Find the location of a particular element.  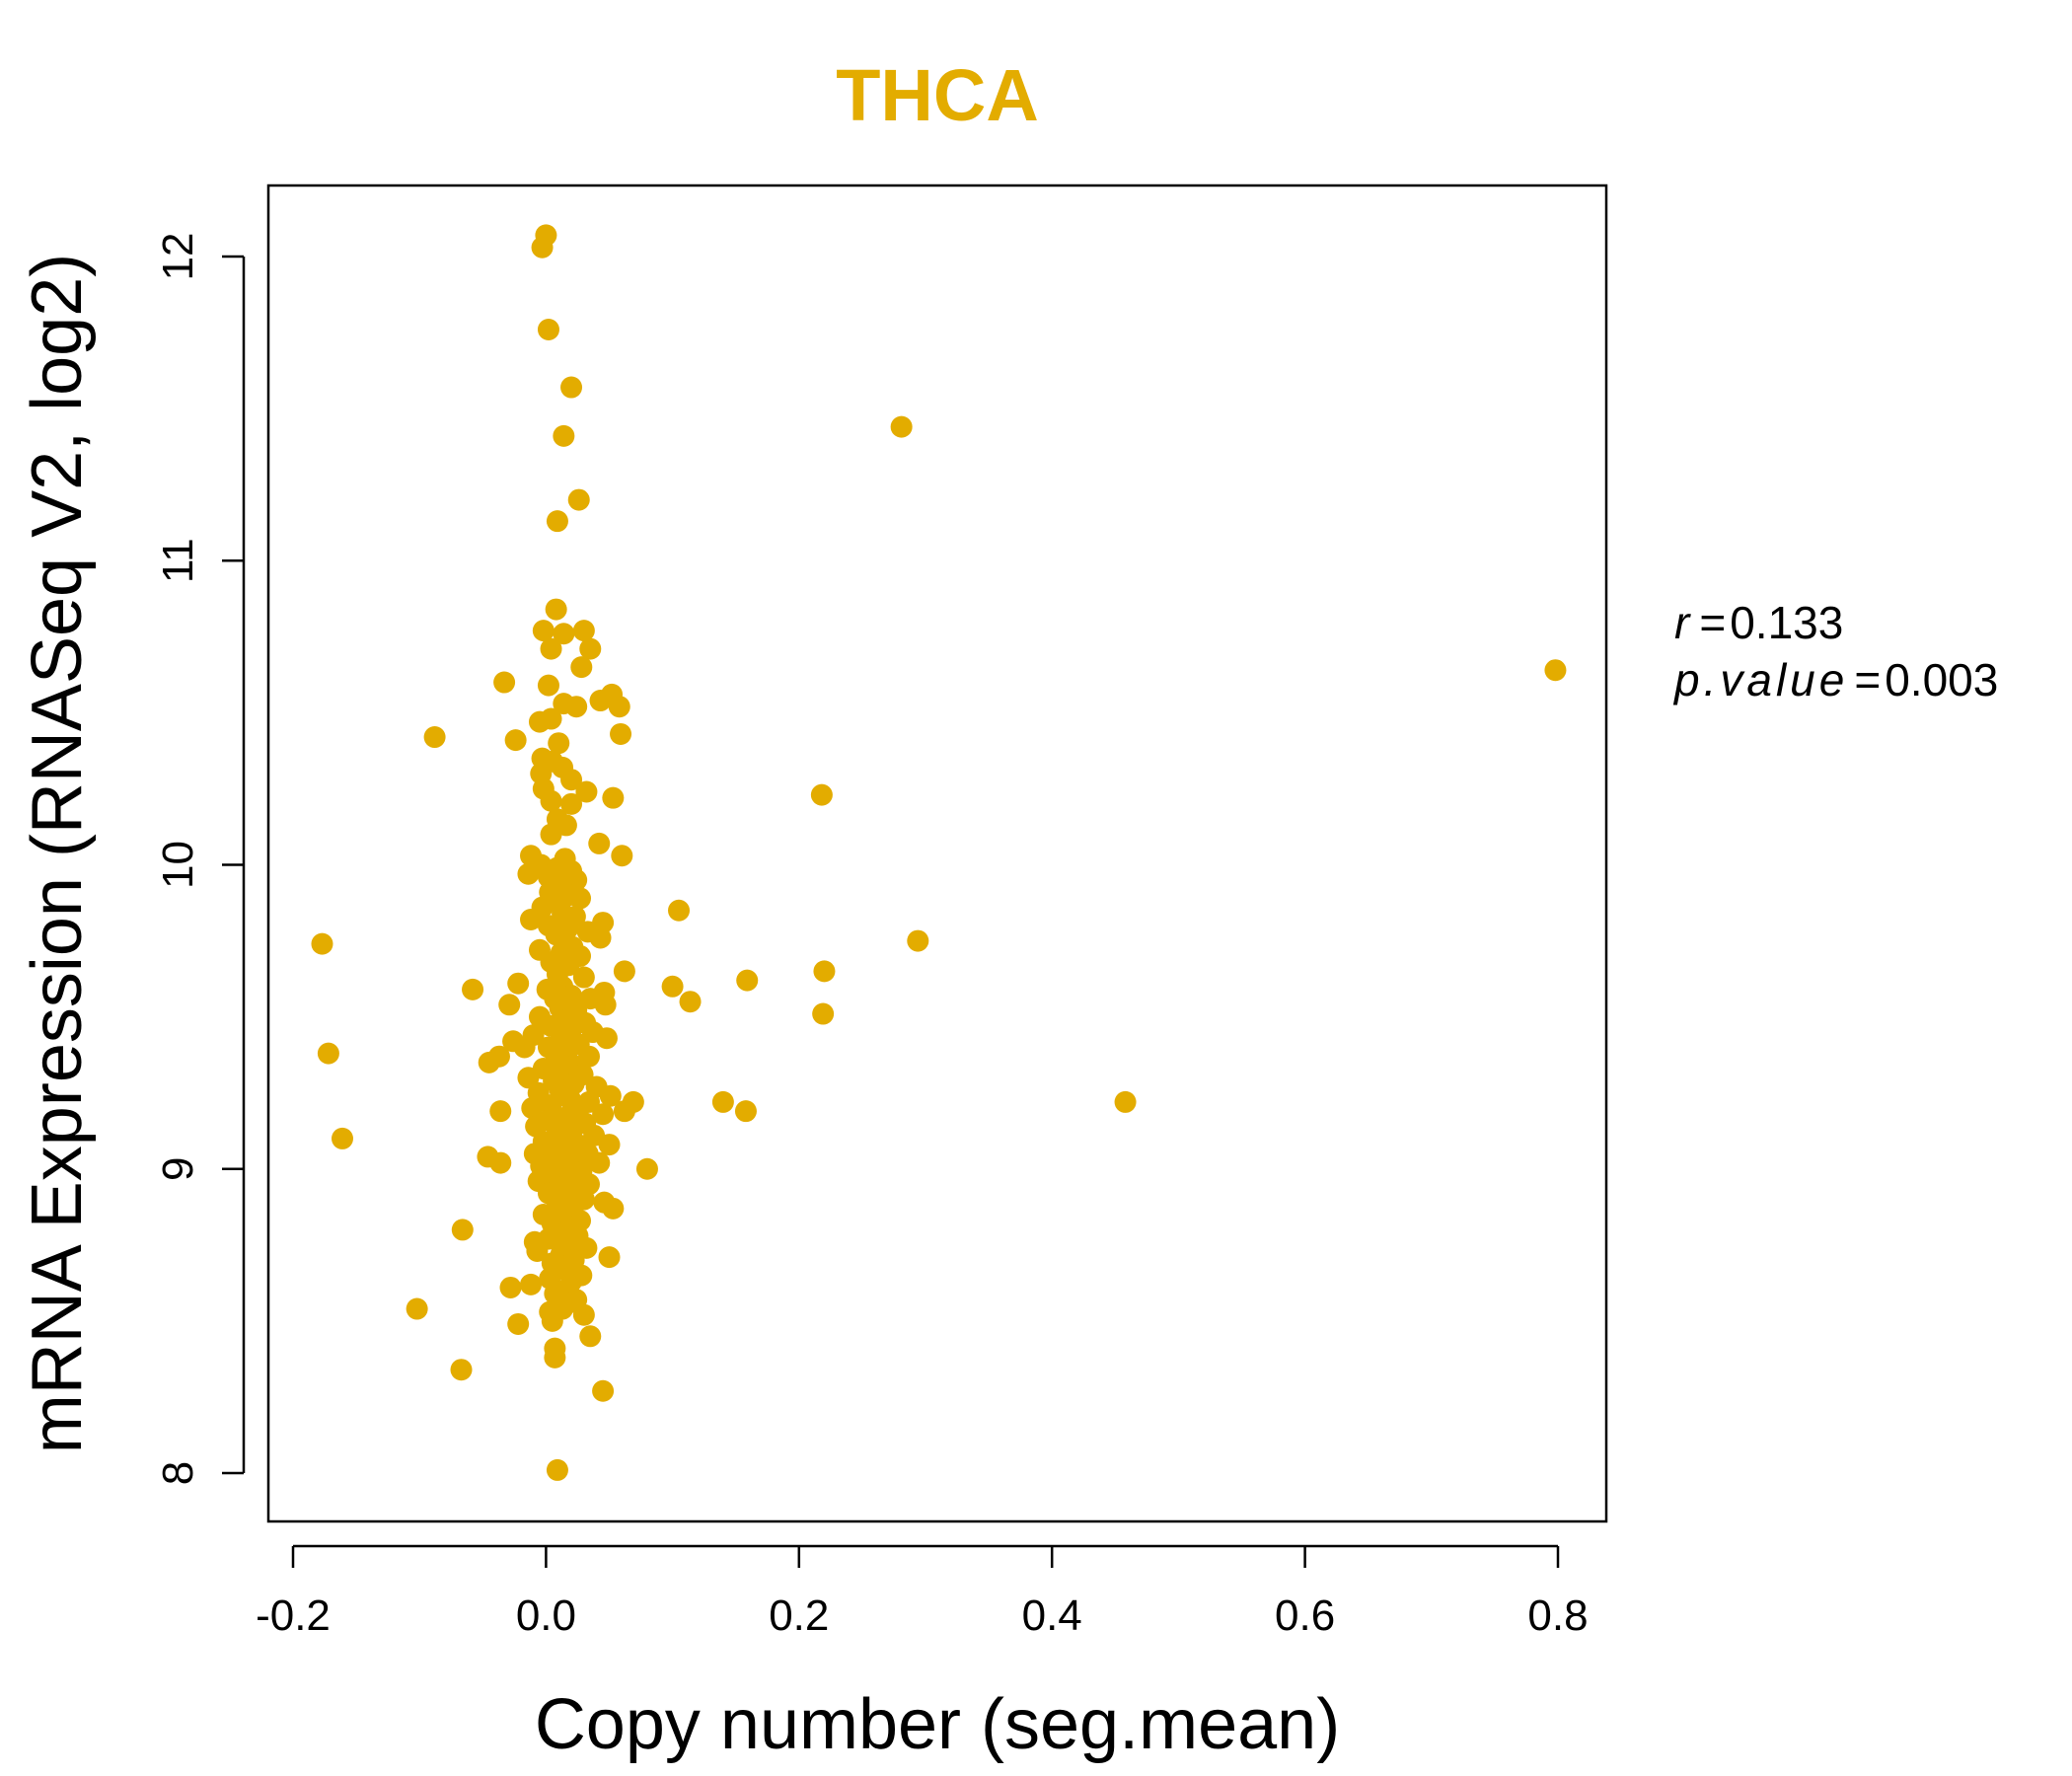

chart-title: THCA is located at coordinates (938, 95).